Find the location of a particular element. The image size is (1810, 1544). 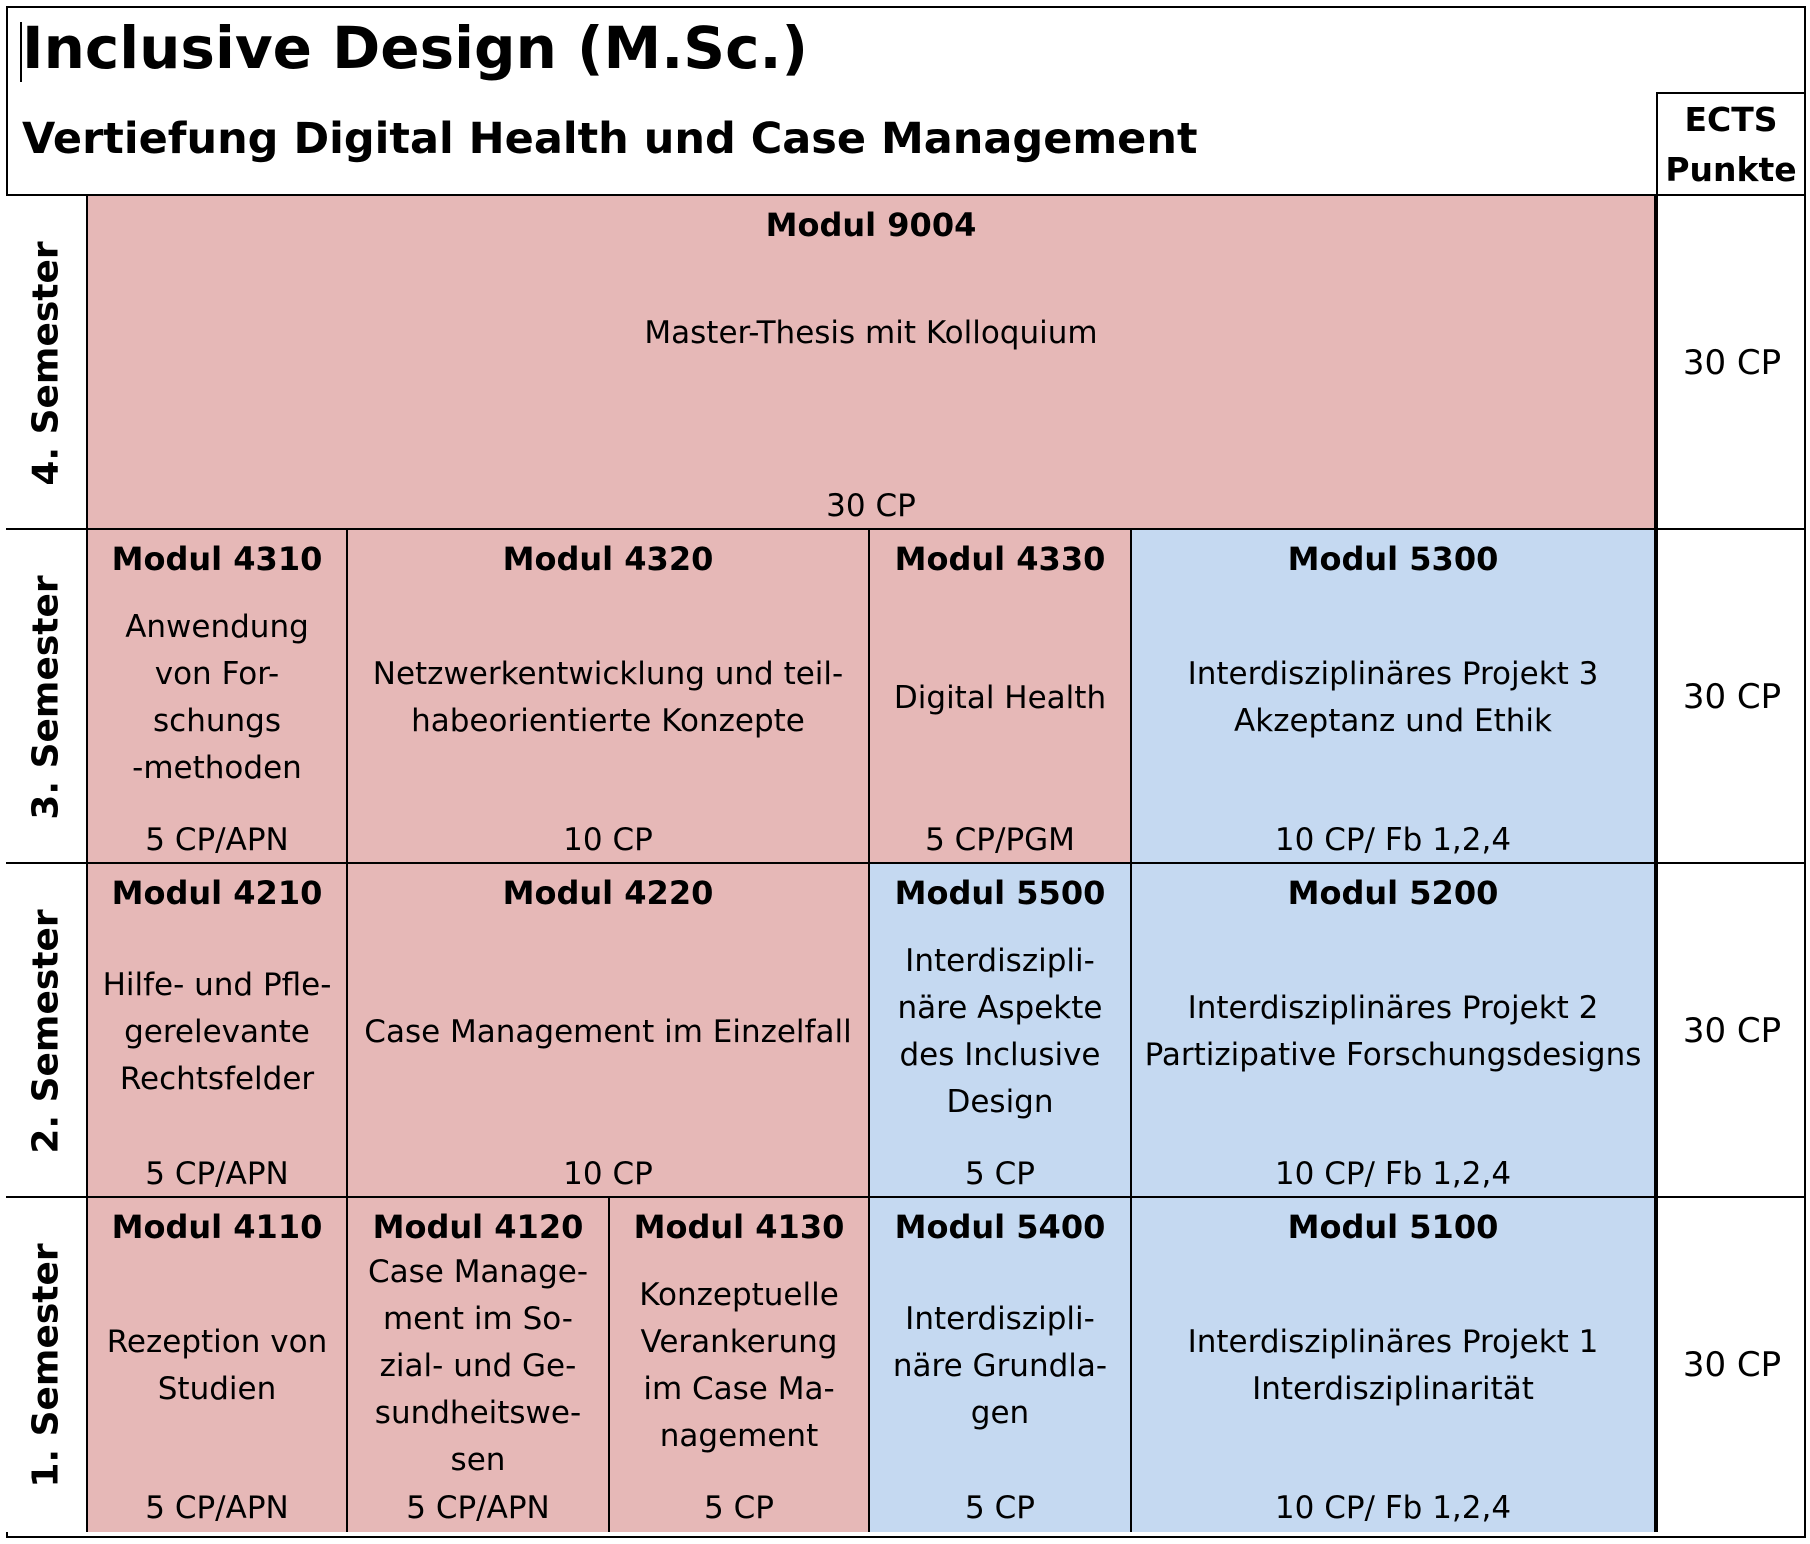

module-number: Modul 5100 is located at coordinates (1393, 1227).